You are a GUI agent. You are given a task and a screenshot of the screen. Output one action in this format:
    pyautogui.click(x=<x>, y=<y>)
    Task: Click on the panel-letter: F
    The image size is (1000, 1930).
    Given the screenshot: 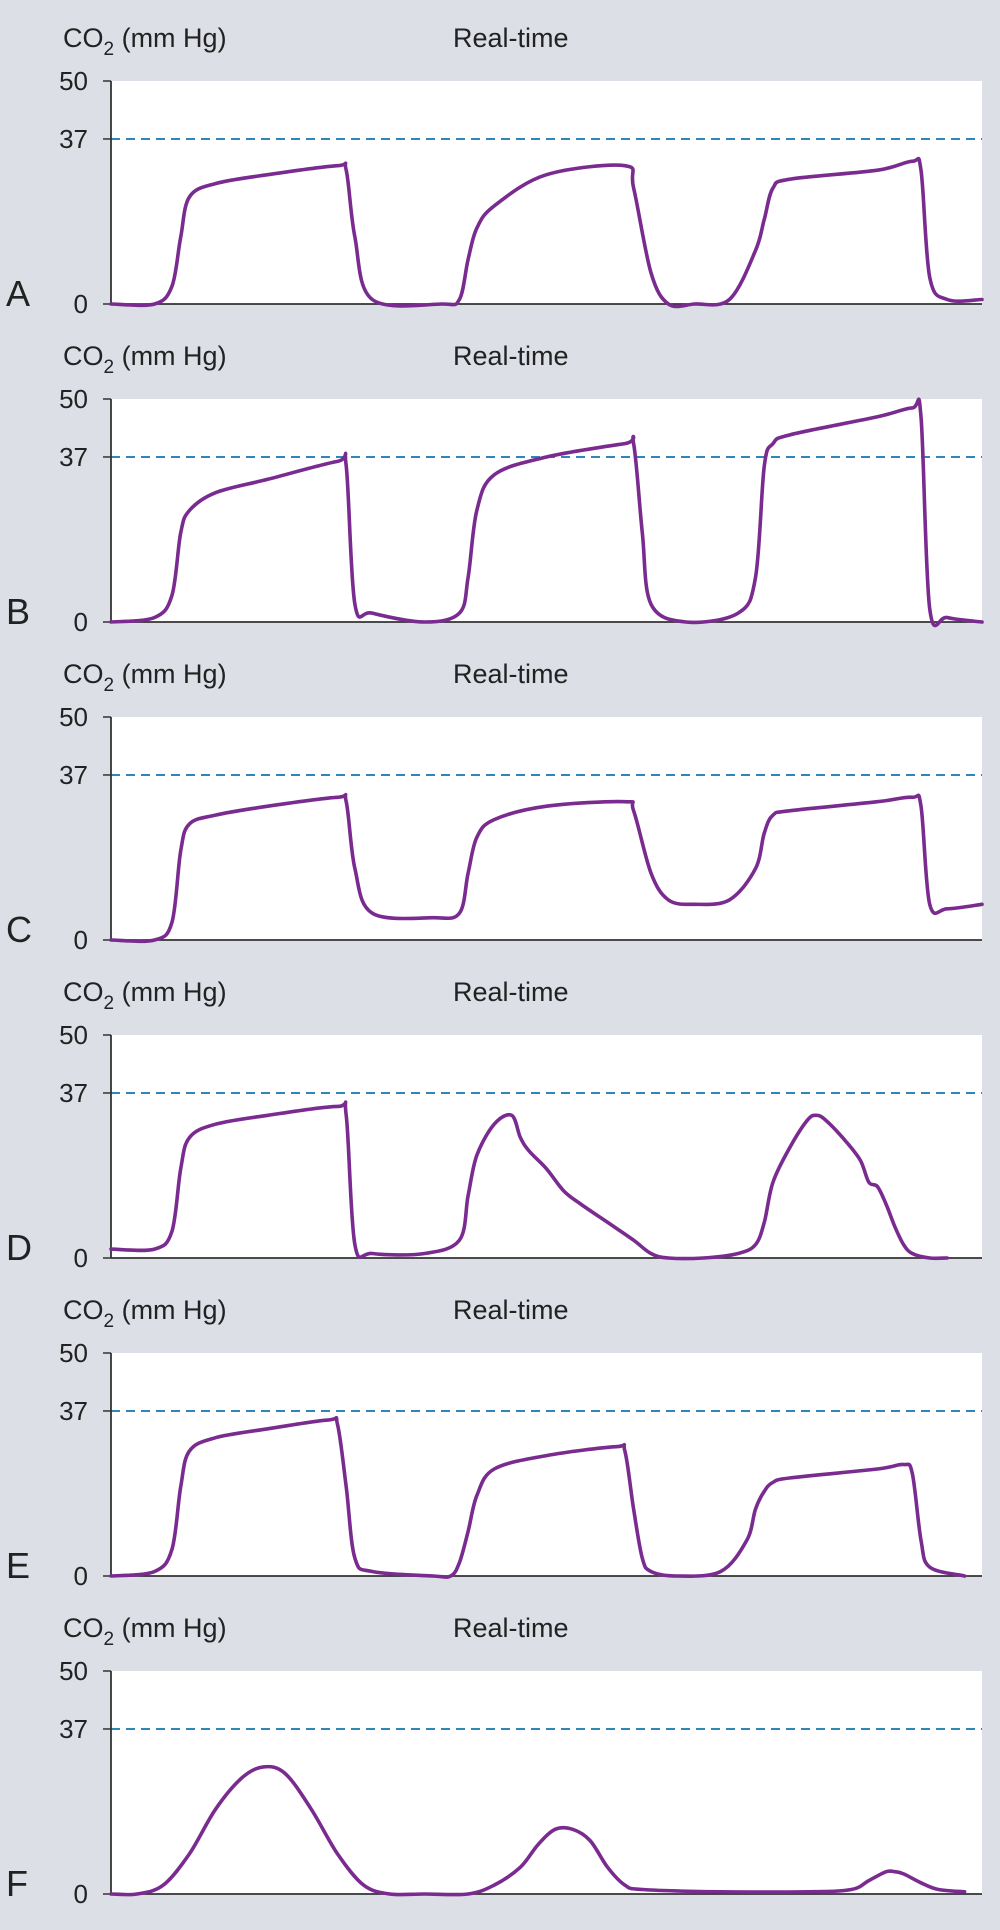 What is the action you would take?
    pyautogui.click(x=17, y=1883)
    